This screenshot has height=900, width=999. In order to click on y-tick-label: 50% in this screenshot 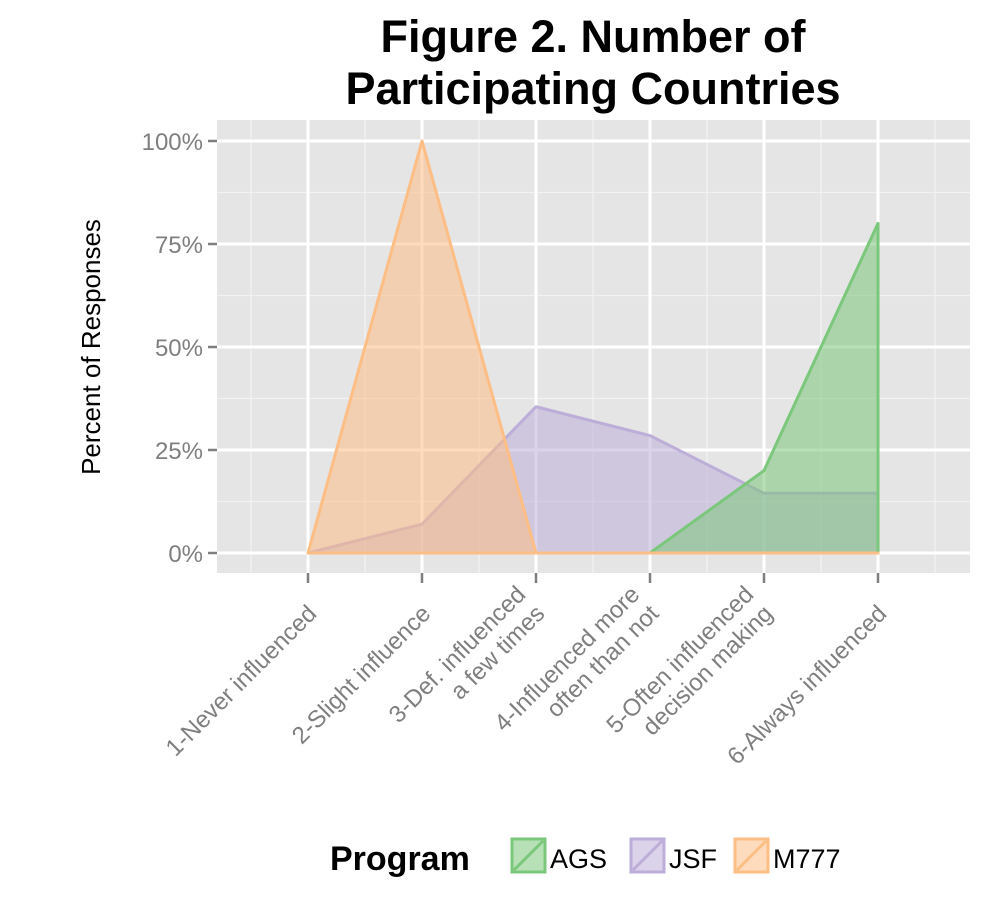, I will do `click(179, 348)`.